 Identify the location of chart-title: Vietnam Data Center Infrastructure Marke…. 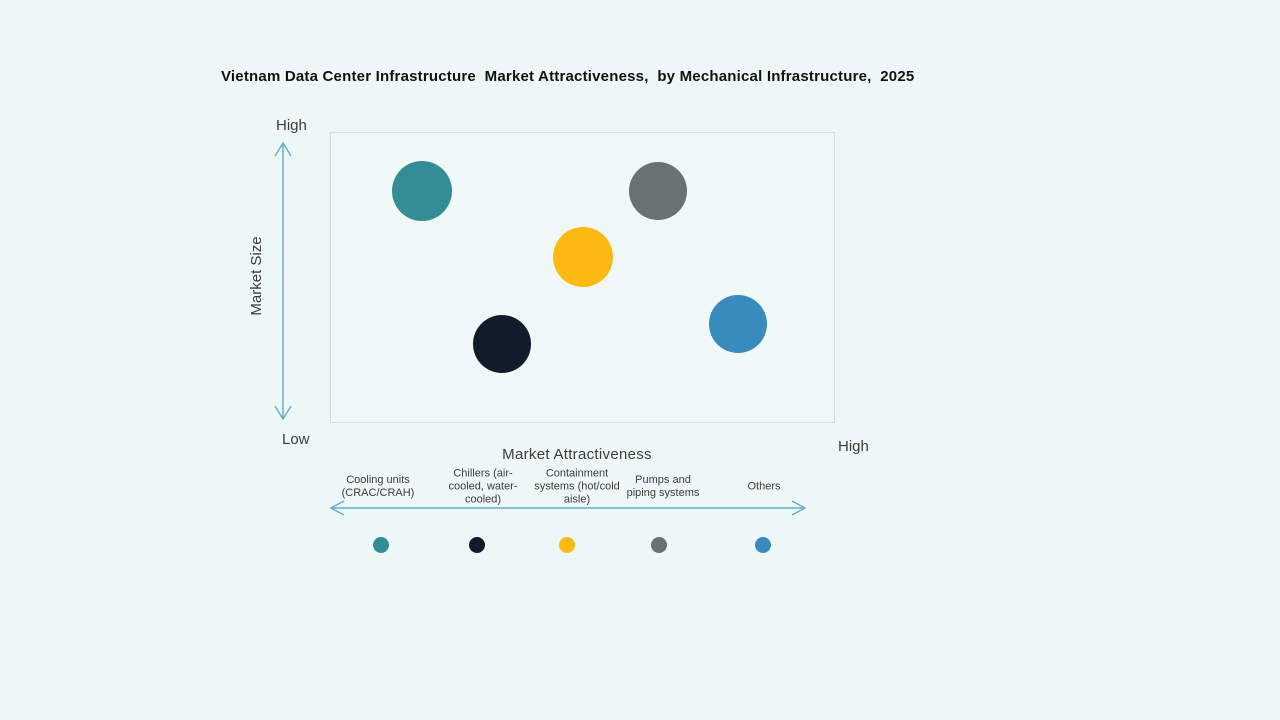
(568, 76).